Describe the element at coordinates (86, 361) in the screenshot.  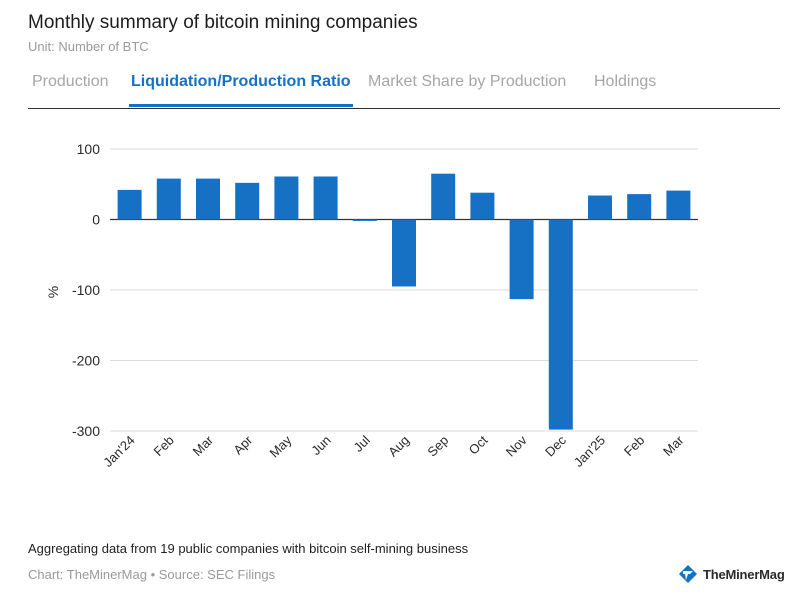
I see `y-tick-label: -200` at that location.